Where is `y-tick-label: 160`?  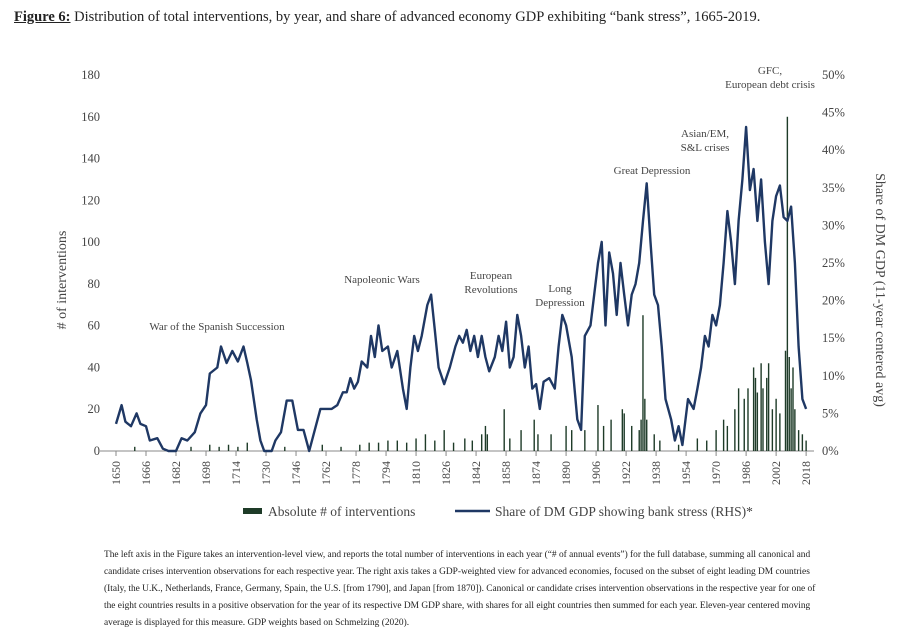 y-tick-label: 160 is located at coordinates (90, 117).